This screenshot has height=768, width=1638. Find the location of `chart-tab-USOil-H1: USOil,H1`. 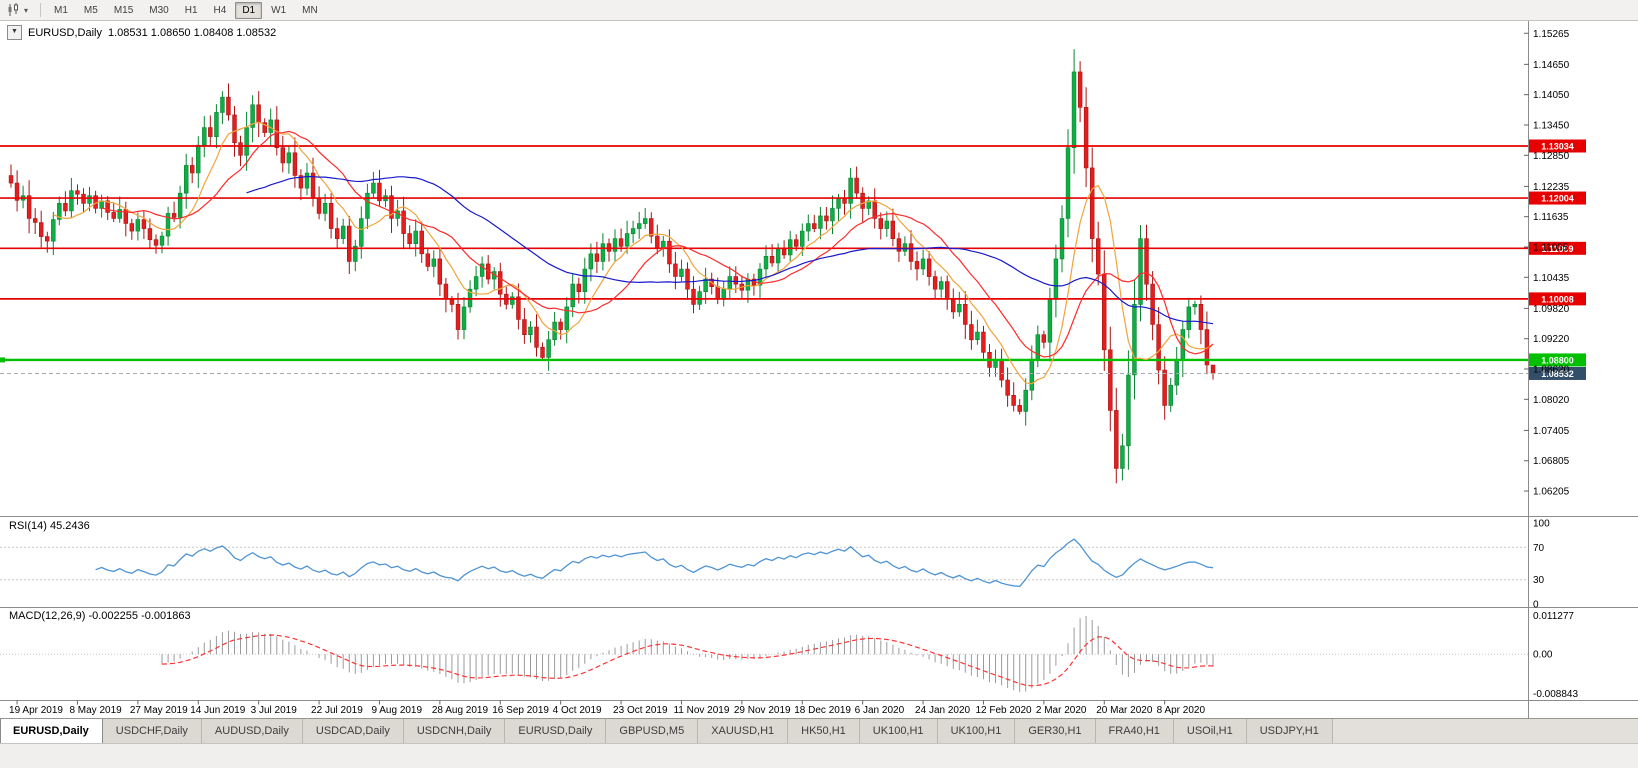

chart-tab-USOil-H1: USOil,H1 is located at coordinates (1210, 731).